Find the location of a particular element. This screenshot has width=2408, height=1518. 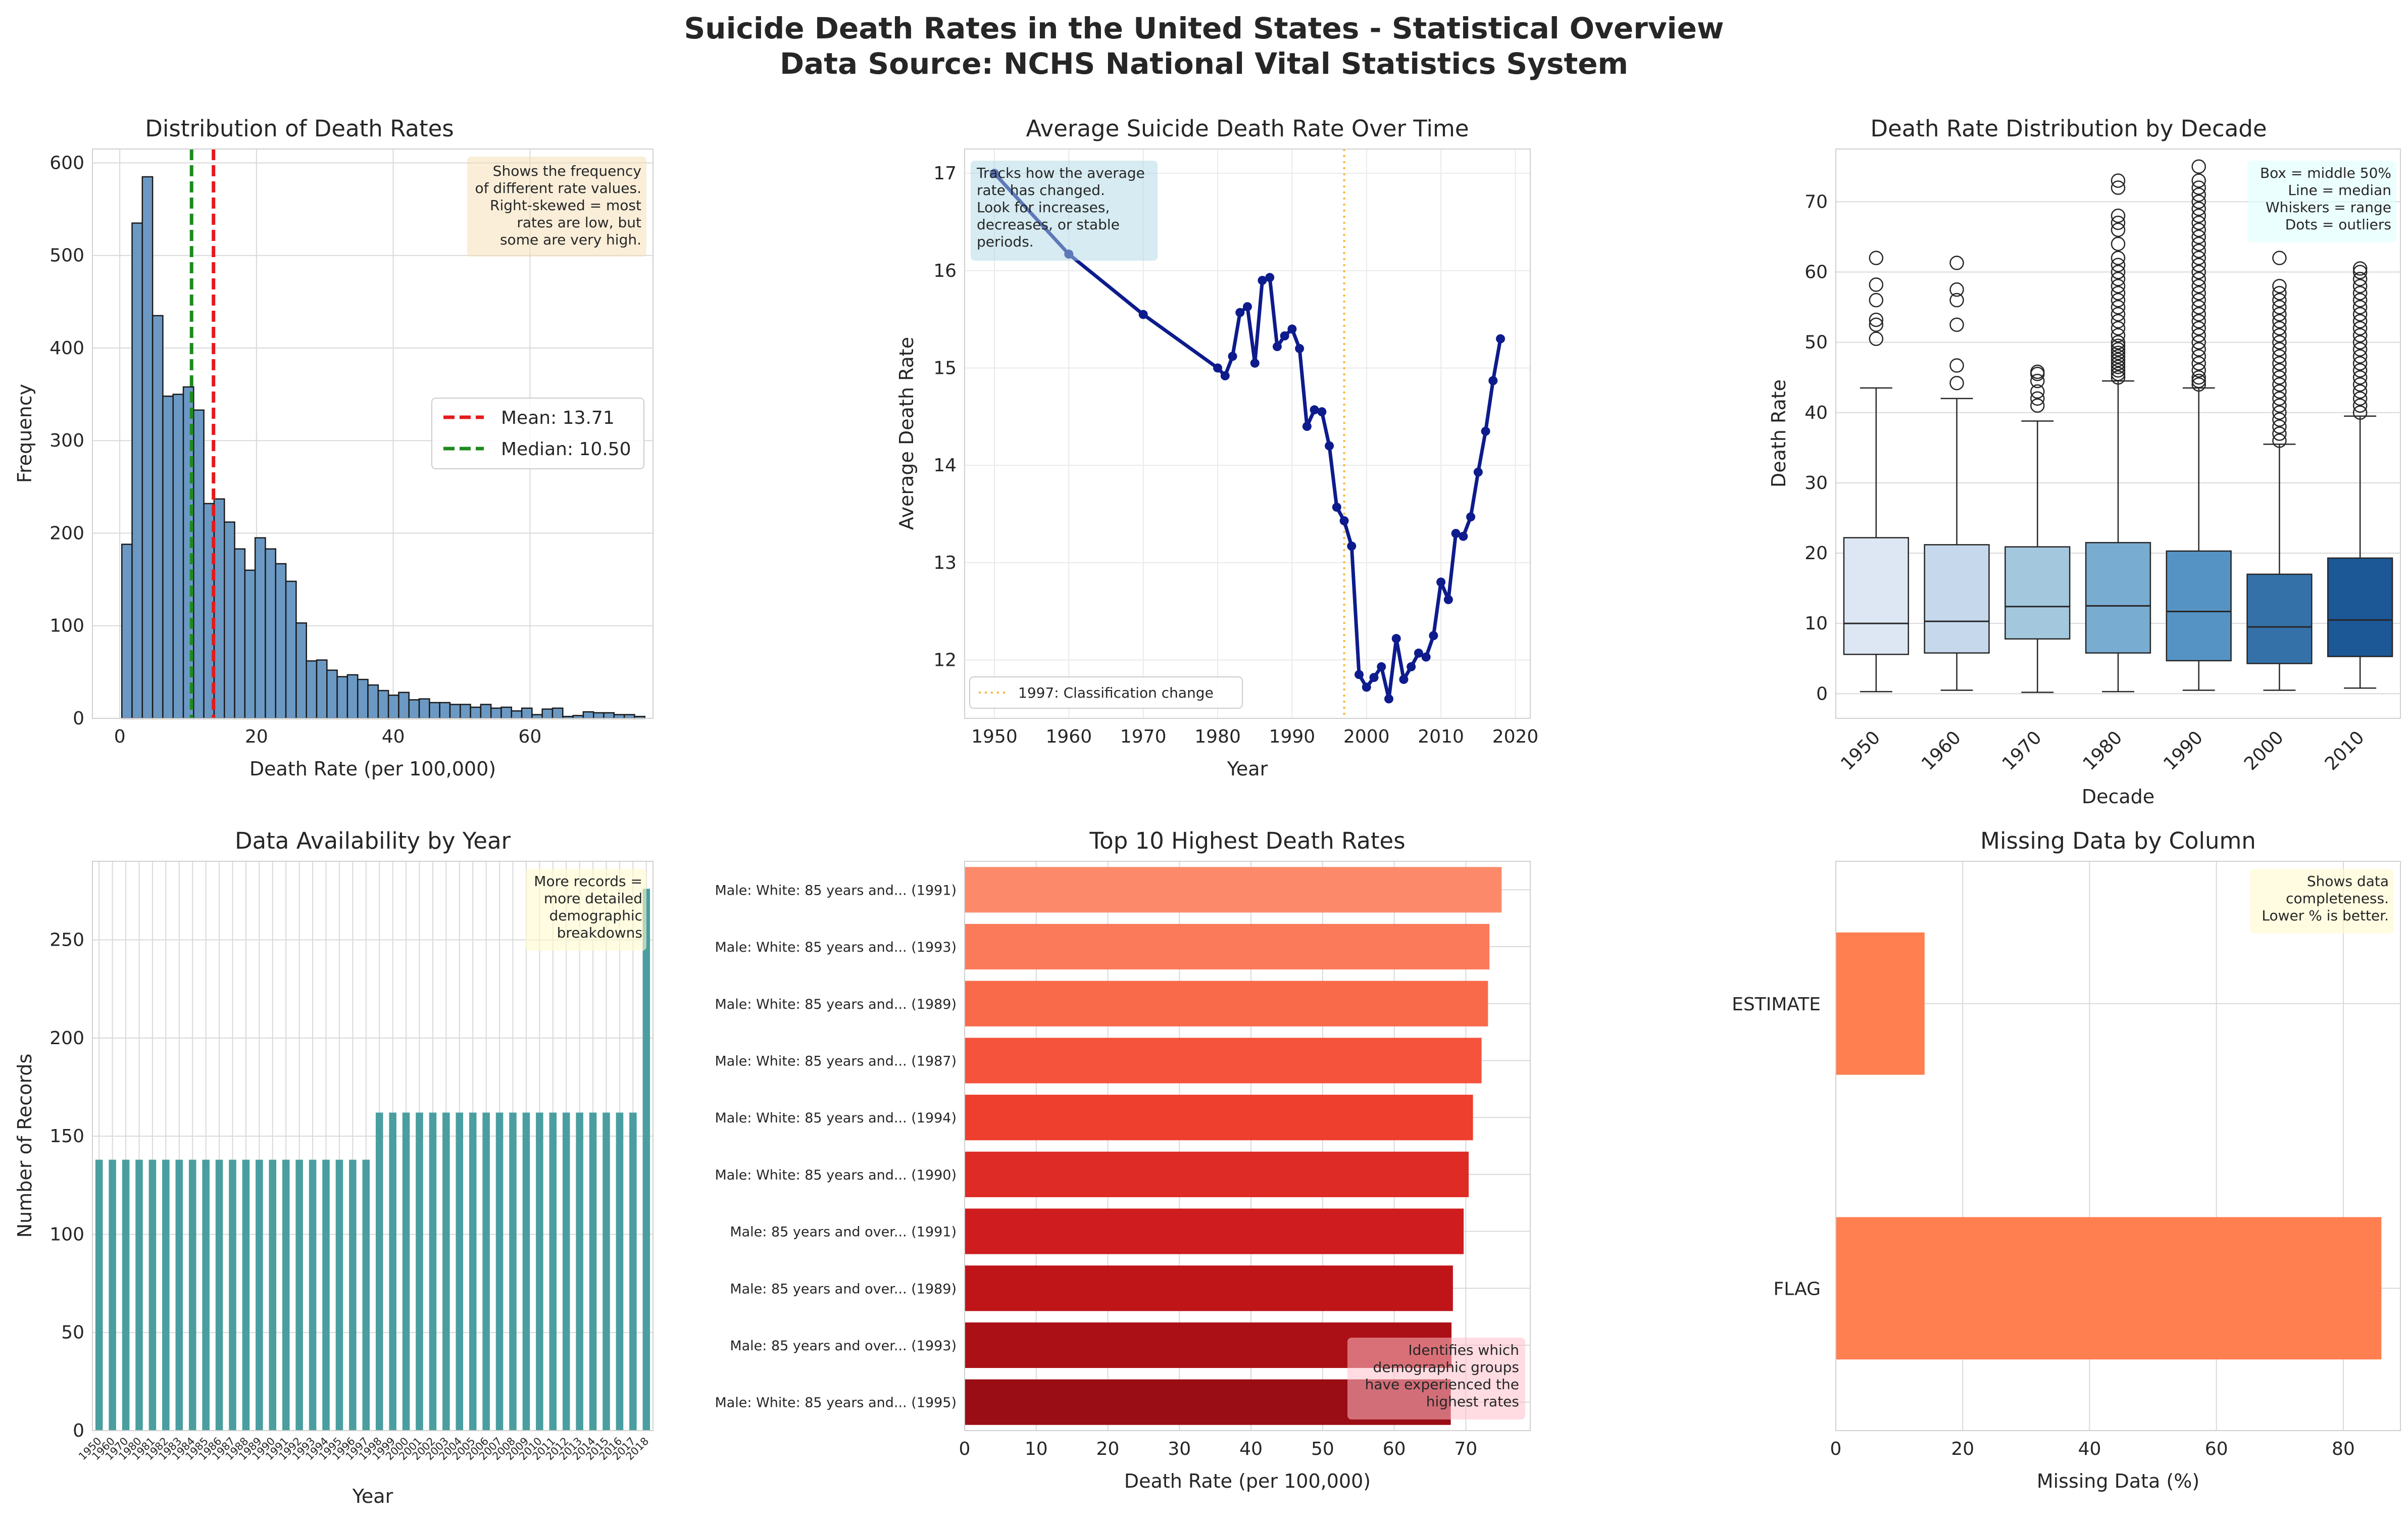

y-tick-label: 70 is located at coordinates (1816, 201).